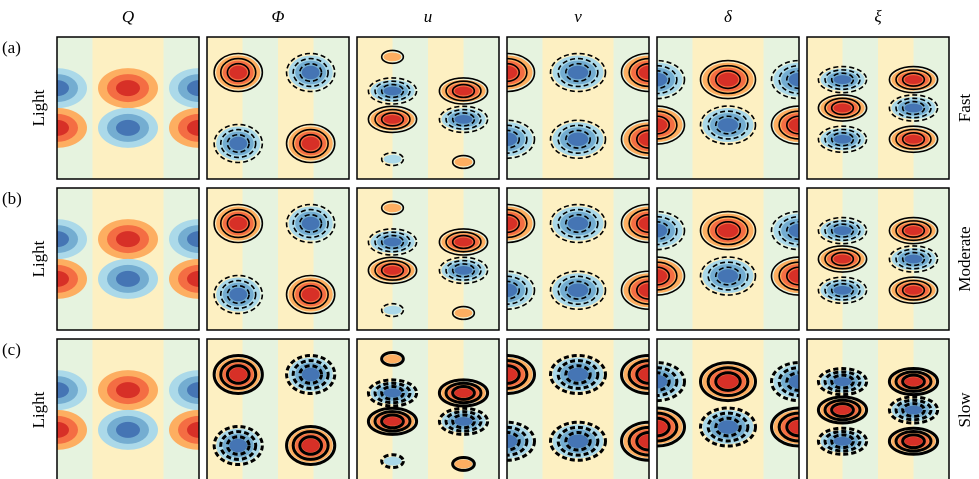 The image size is (979, 479). I want to click on row-label: Light, so click(38, 107).